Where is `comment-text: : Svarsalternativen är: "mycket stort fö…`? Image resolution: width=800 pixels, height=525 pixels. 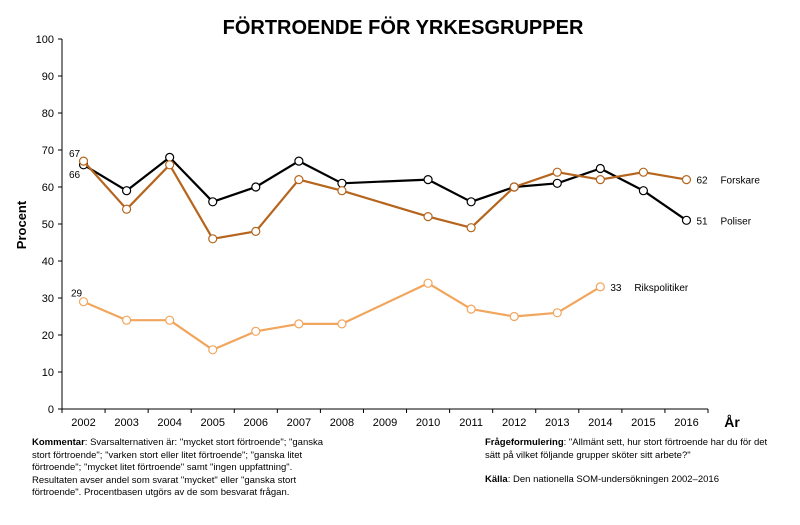 comment-text: : Svarsalternativen är: "mycket stort fö… is located at coordinates (178, 467).